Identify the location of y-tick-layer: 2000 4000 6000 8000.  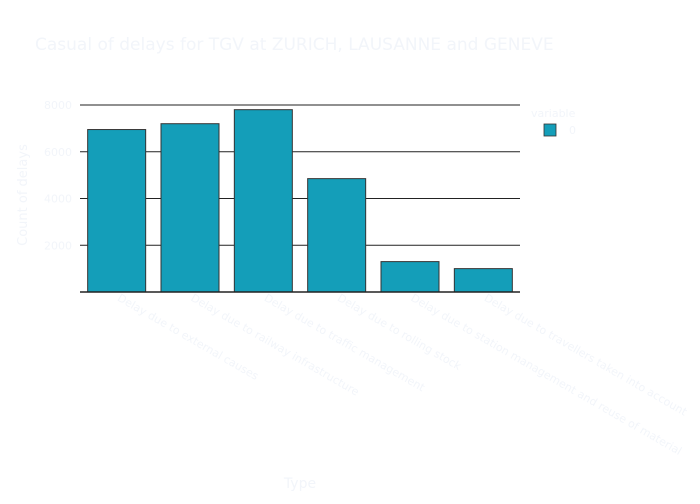
(58, 175).